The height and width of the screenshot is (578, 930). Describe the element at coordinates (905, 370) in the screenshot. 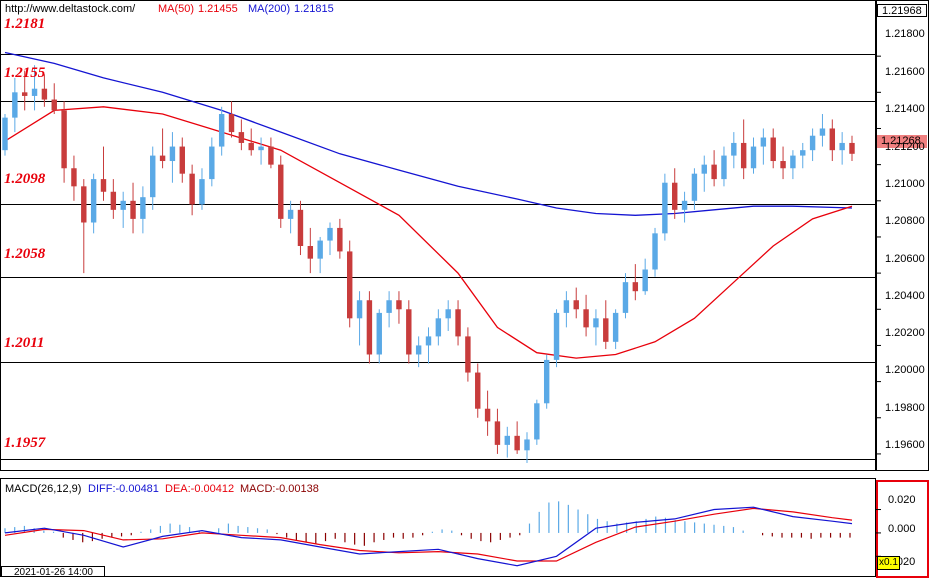

I see `y-tick-label: 1.20000` at that location.